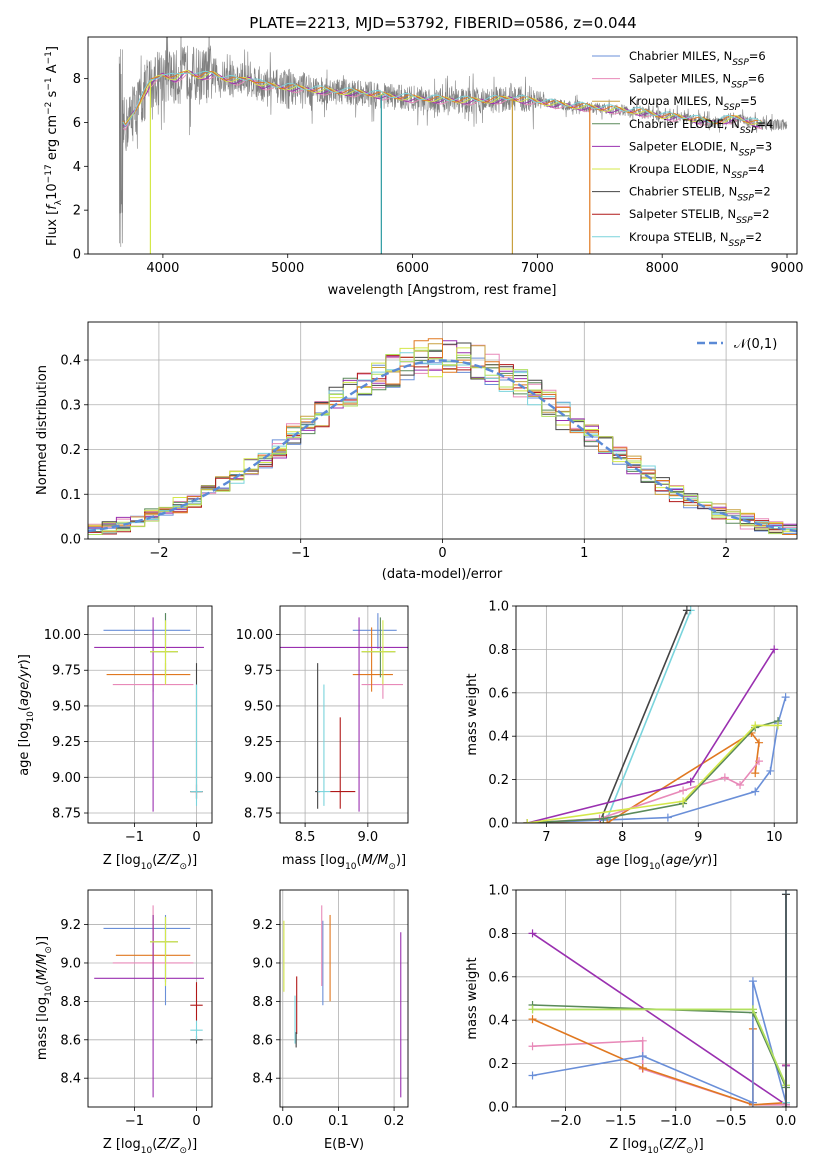 The image size is (819, 1170). What do you see at coordinates (498, 693) in the screenshot?
I see `y-tick-label: 0.6` at bounding box center [498, 693].